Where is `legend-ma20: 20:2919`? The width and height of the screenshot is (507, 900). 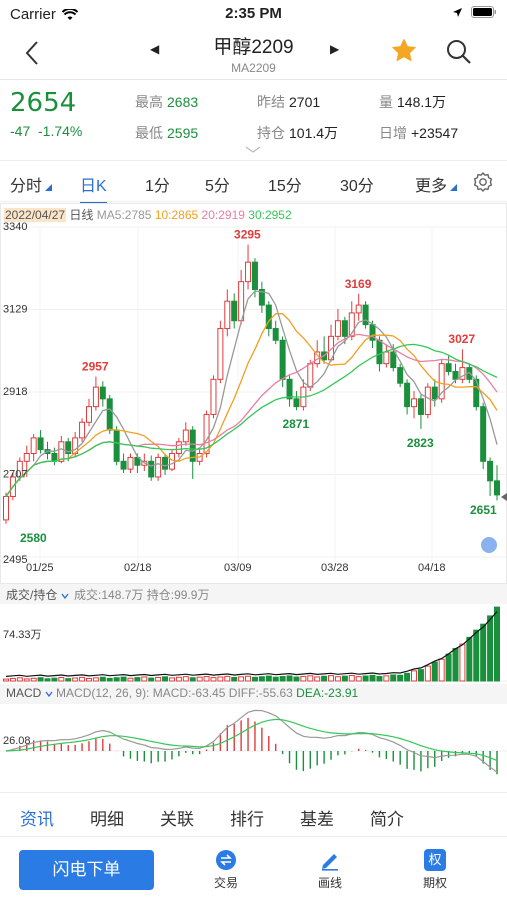 legend-ma20: 20:2919 is located at coordinates (223, 215).